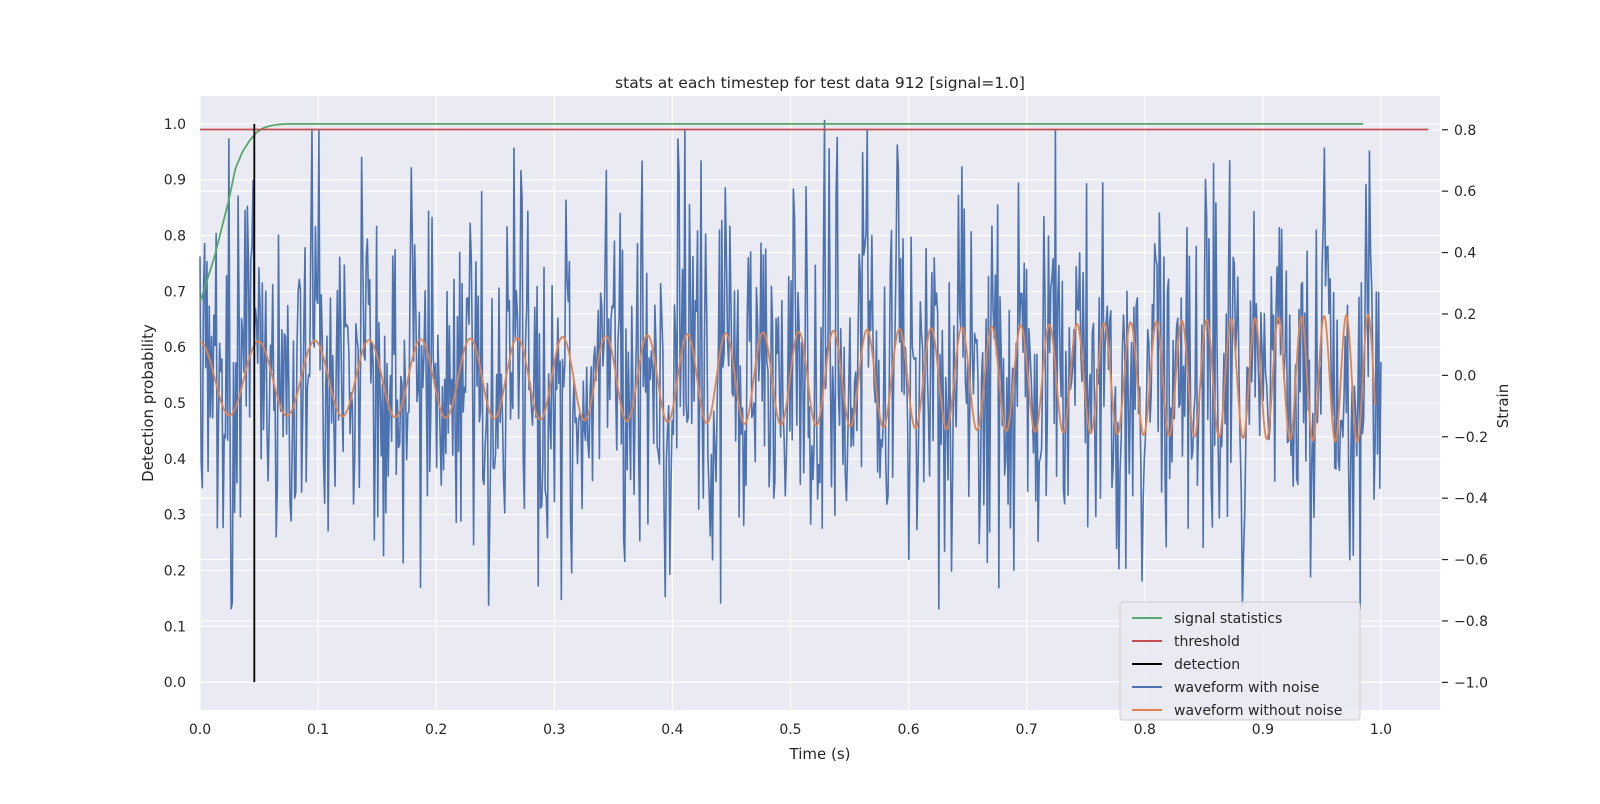  What do you see at coordinates (1381, 730) in the screenshot?
I see `x-tick-label: 1.0` at bounding box center [1381, 730].